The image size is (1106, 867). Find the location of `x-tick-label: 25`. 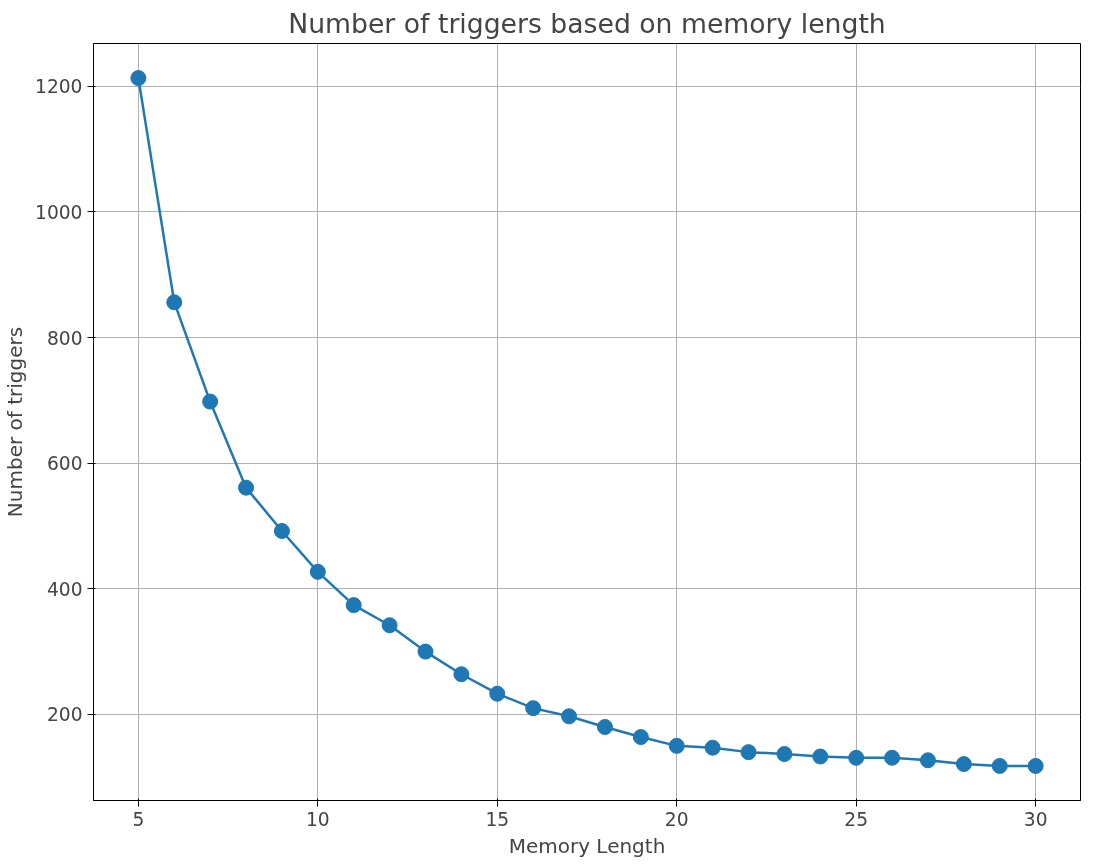

x-tick-label: 25 is located at coordinates (856, 819).